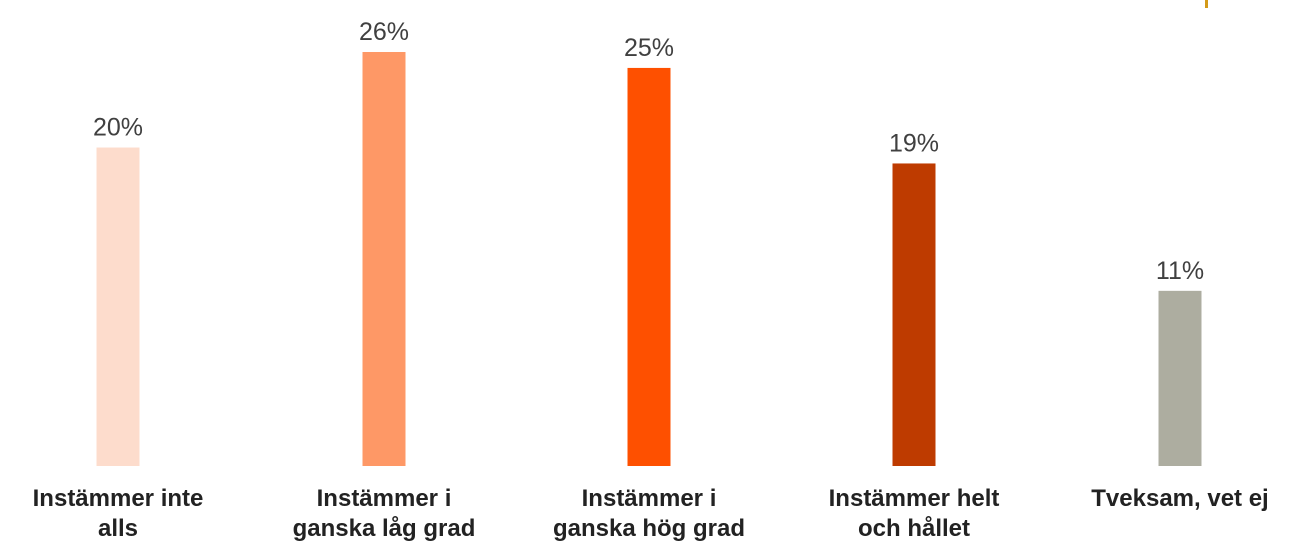 This screenshot has height=550, width=1294. What do you see at coordinates (384, 32) in the screenshot?
I see `value-label: 26%` at bounding box center [384, 32].